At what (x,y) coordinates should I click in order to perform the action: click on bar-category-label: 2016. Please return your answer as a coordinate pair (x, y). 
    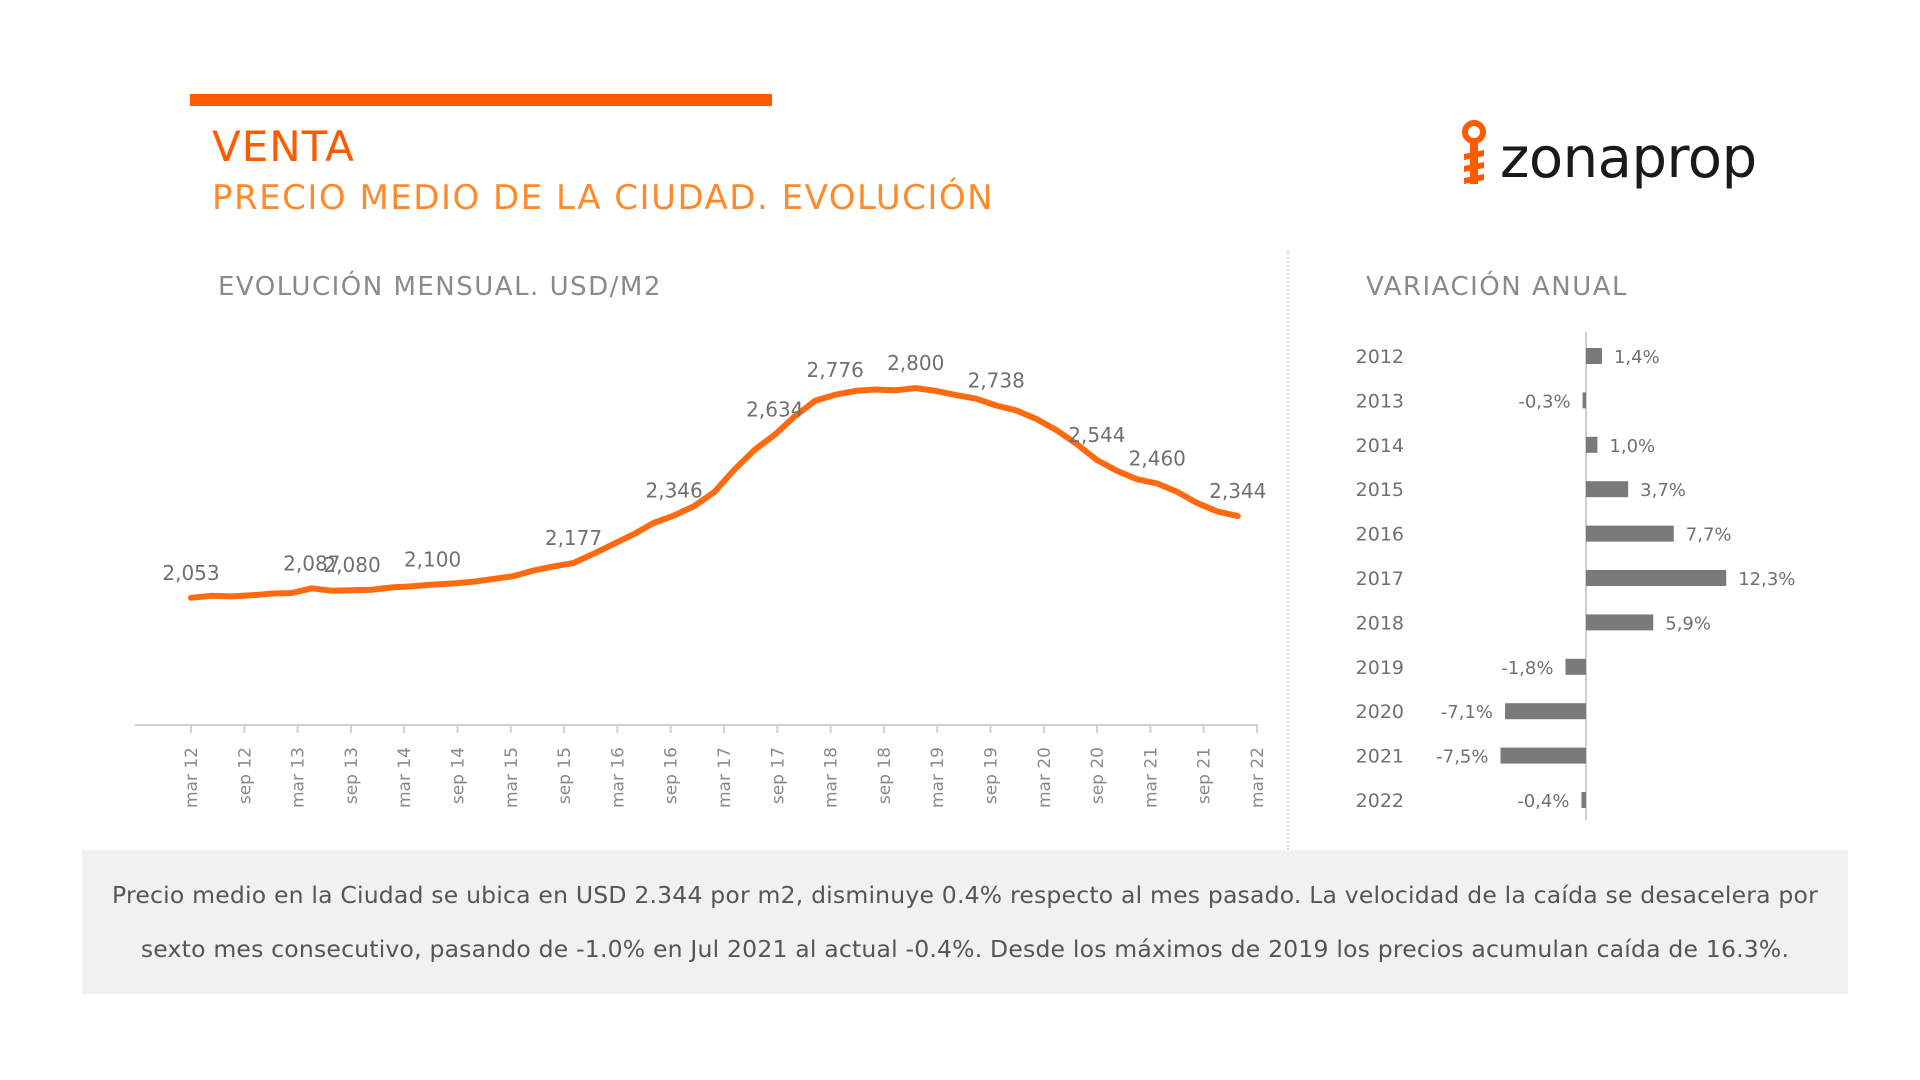
    Looking at the image, I should click on (1380, 535).